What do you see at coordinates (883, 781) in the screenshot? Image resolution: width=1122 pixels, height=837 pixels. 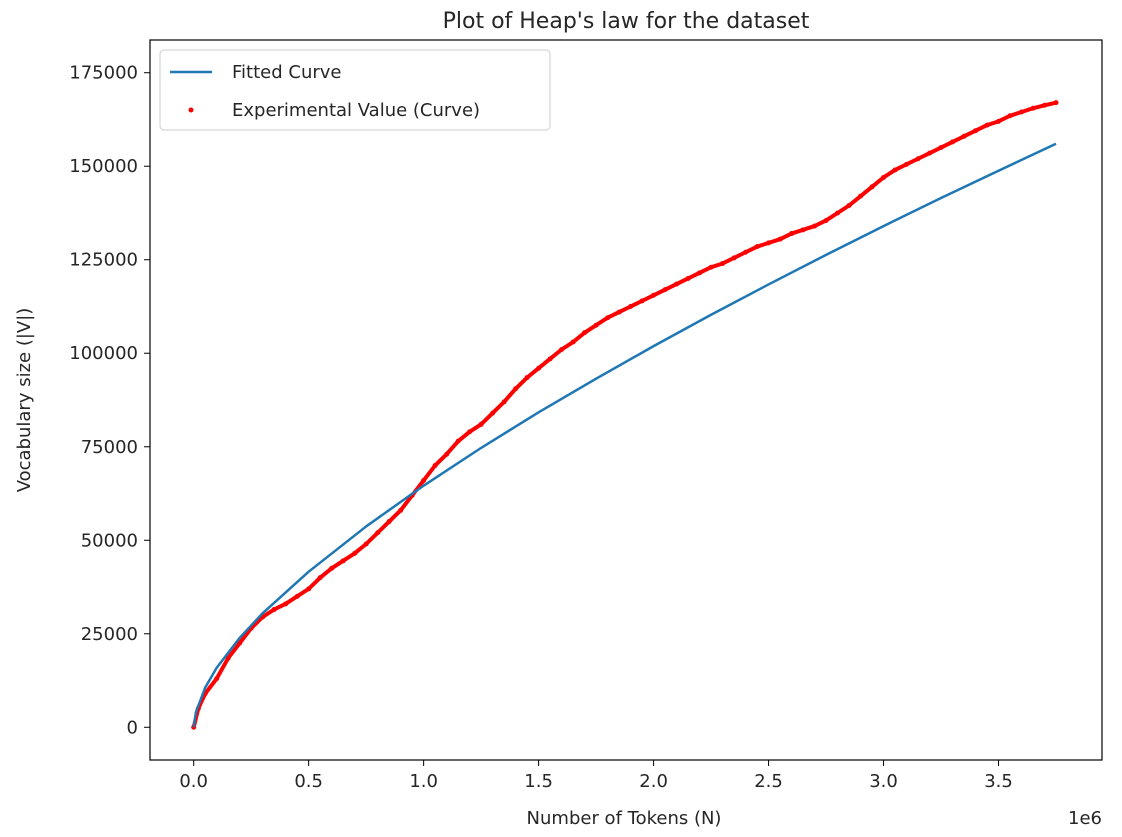 I see `x-tick-label: 3.0` at bounding box center [883, 781].